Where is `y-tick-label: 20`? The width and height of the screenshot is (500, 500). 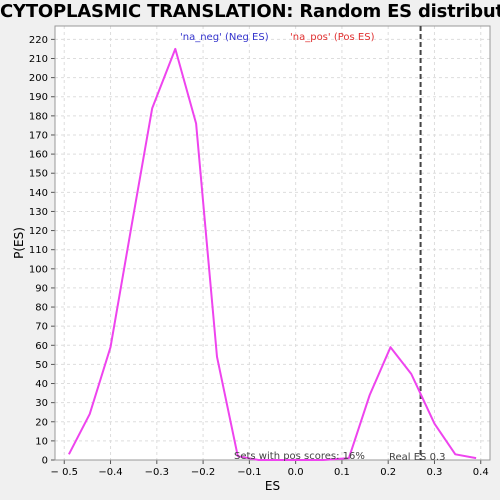
y-tick-label: 20 is located at coordinates (41, 422).